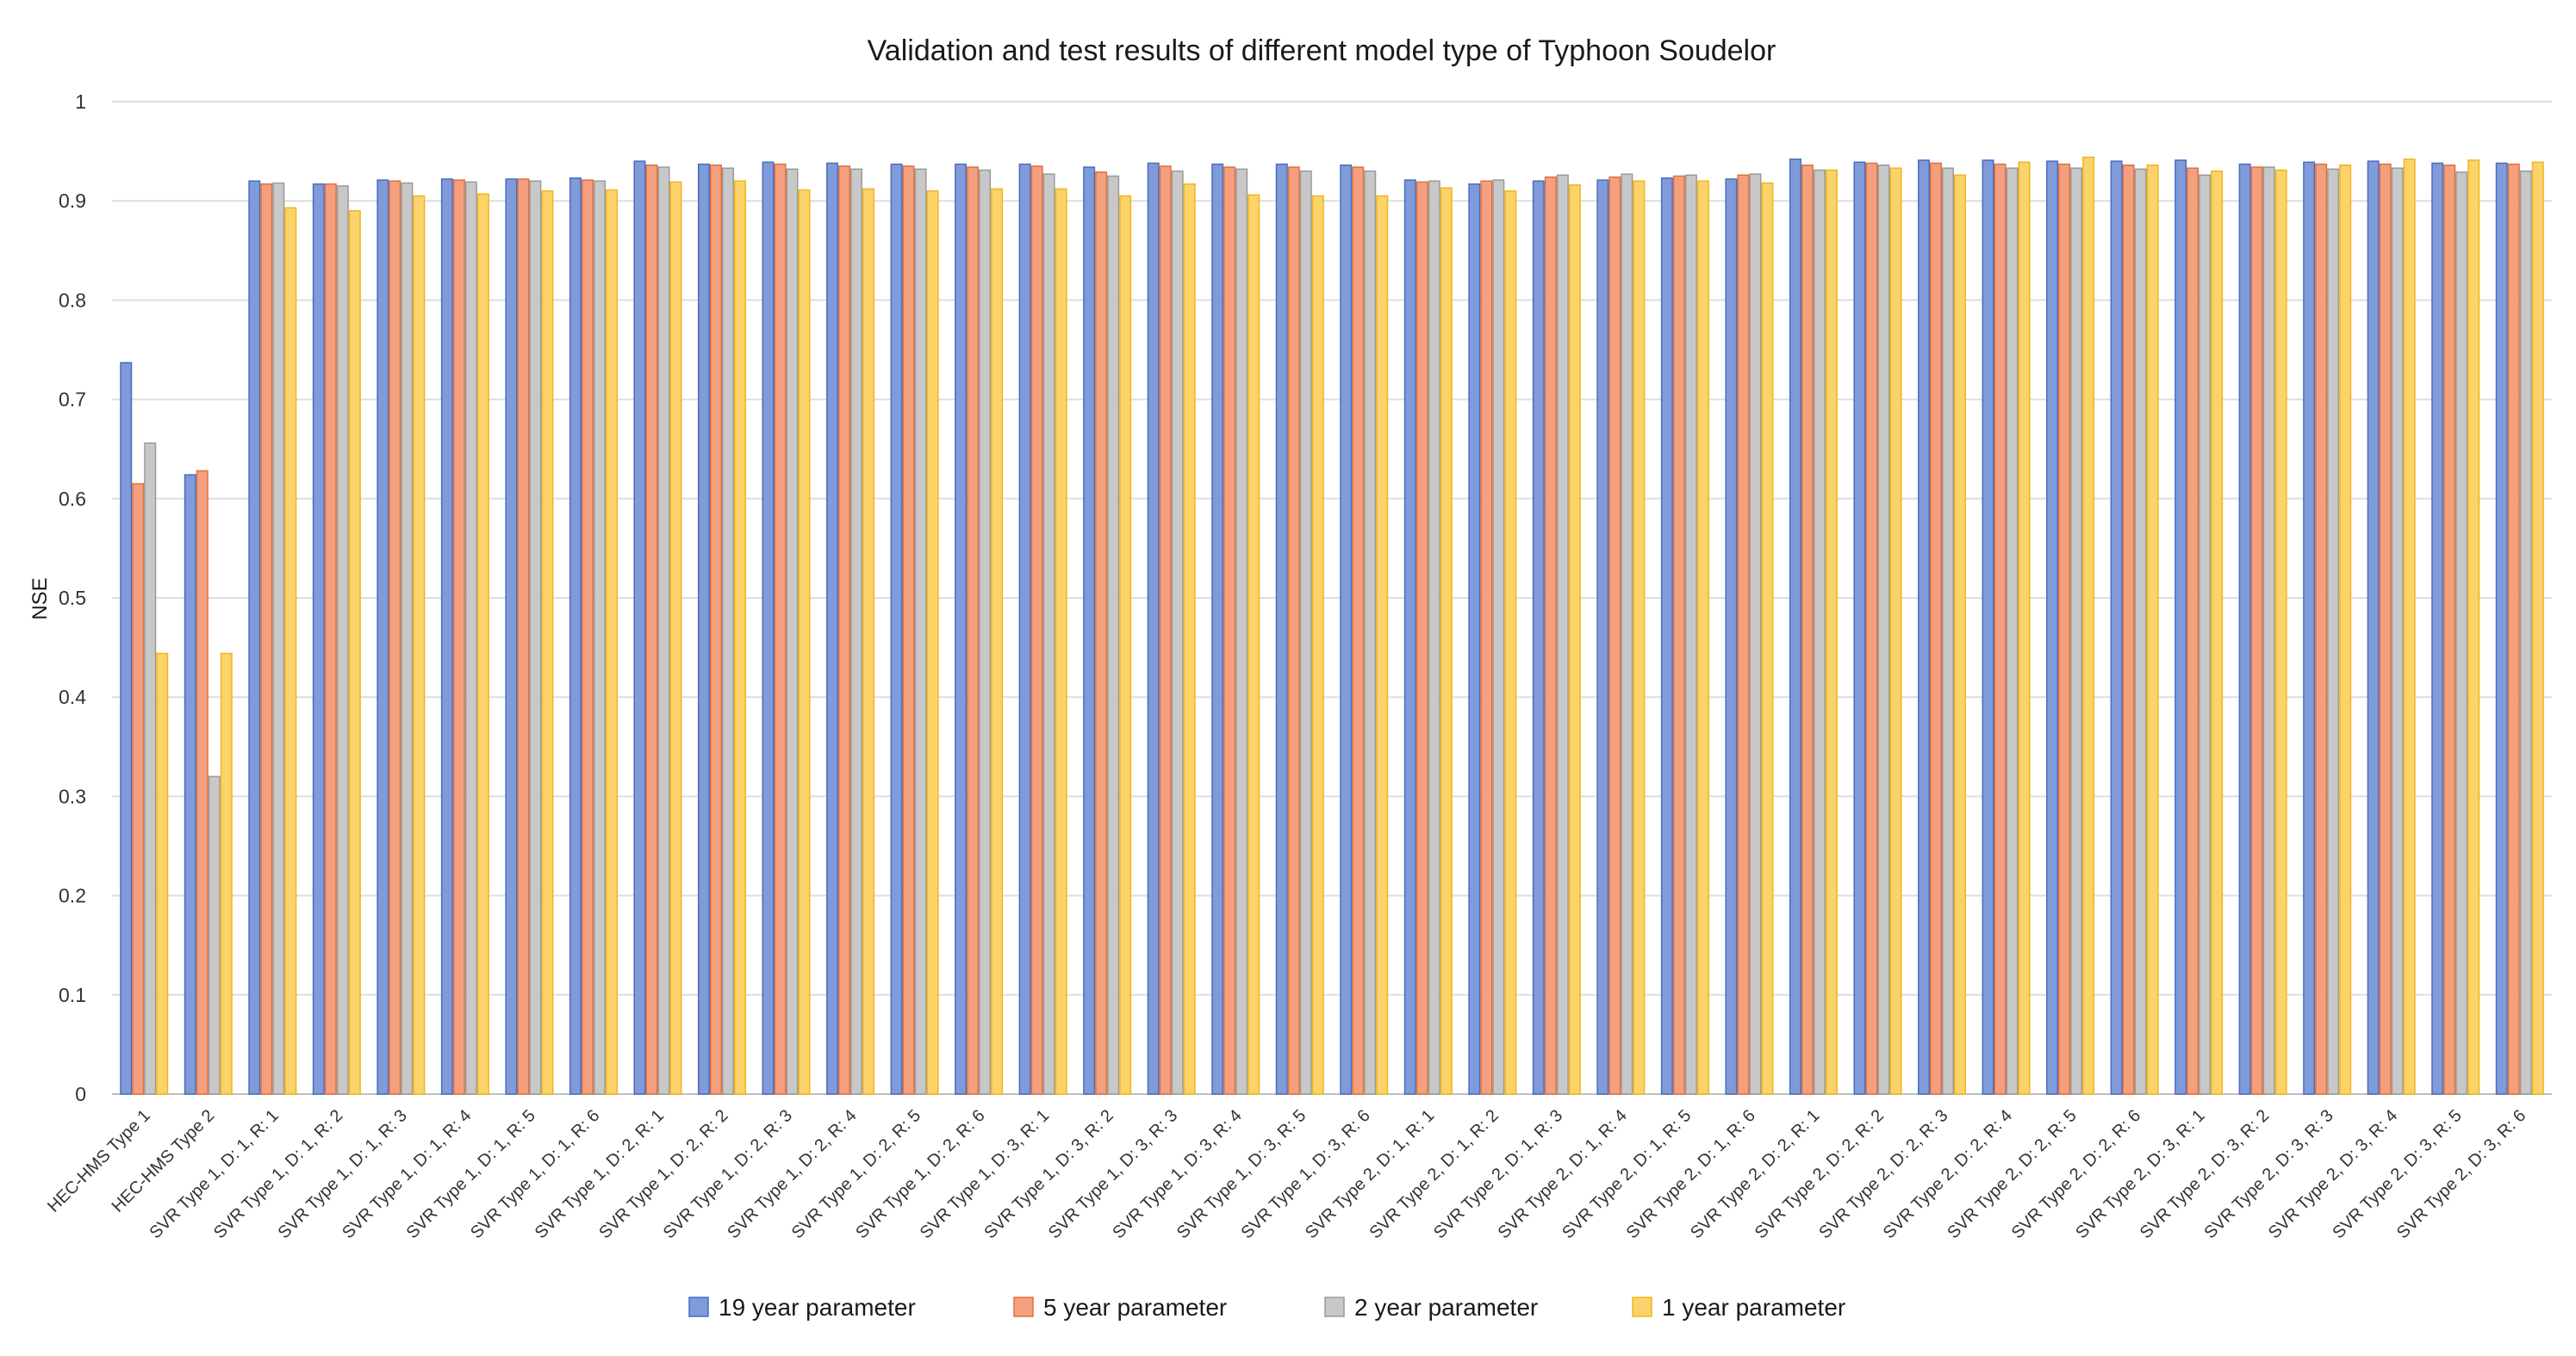  I want to click on x-tick-label: SVR Type 2, D: 1, R: 1, so click(1370, 1174).